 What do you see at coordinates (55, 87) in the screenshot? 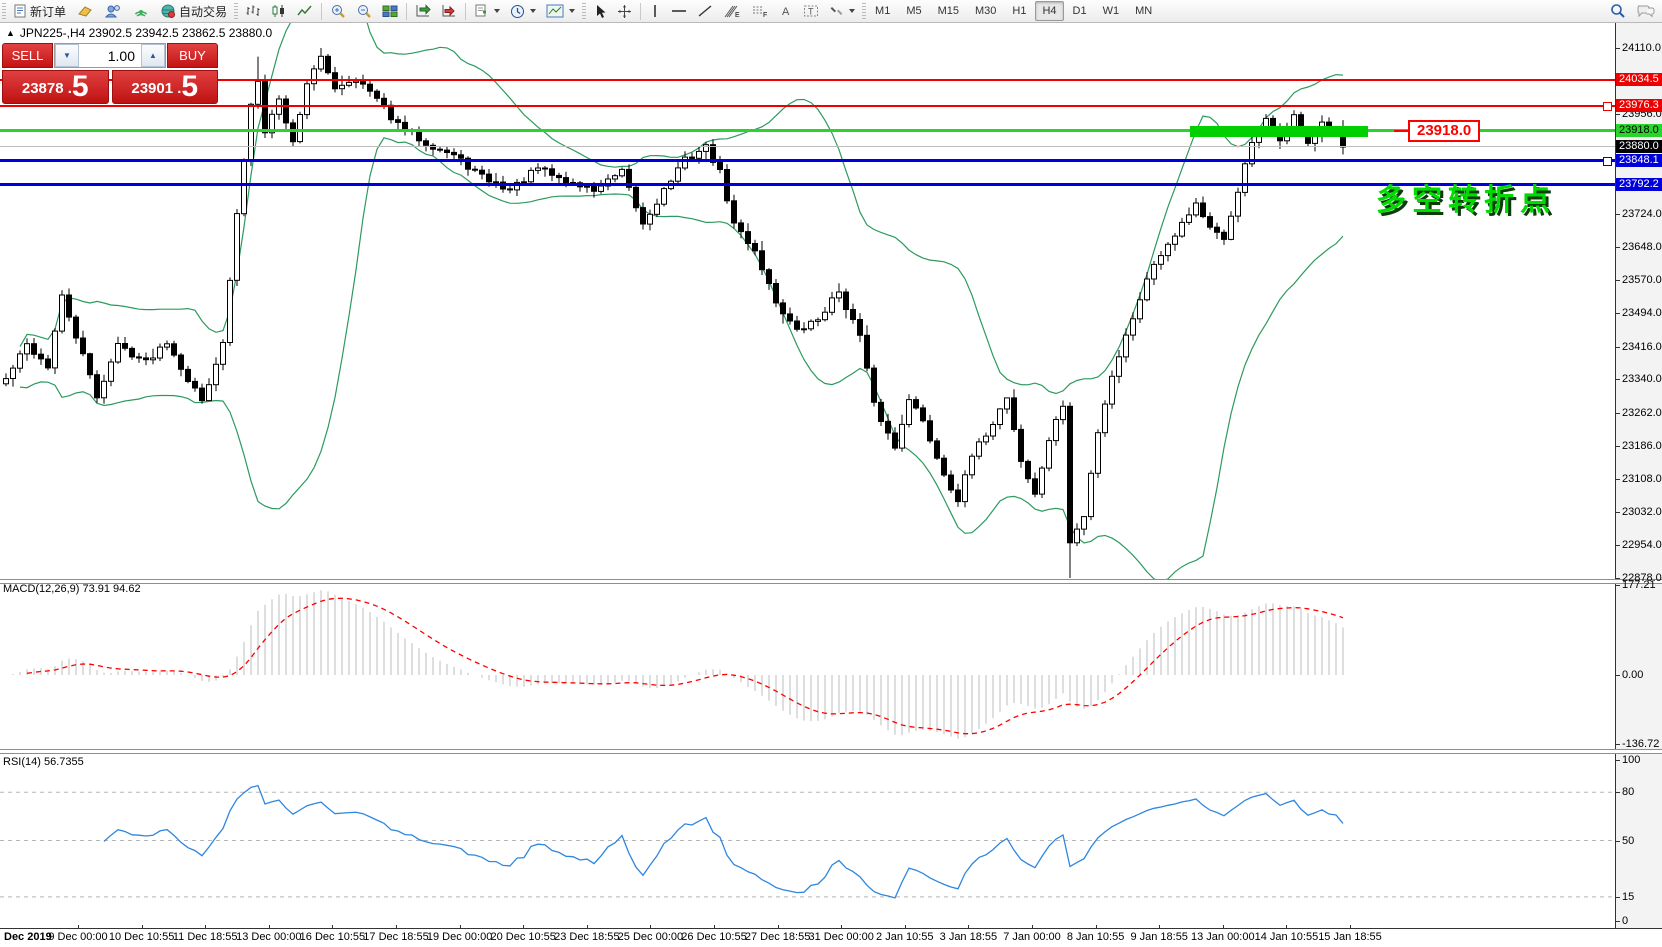
I see `sell-price-display: 23878 .5` at bounding box center [55, 87].